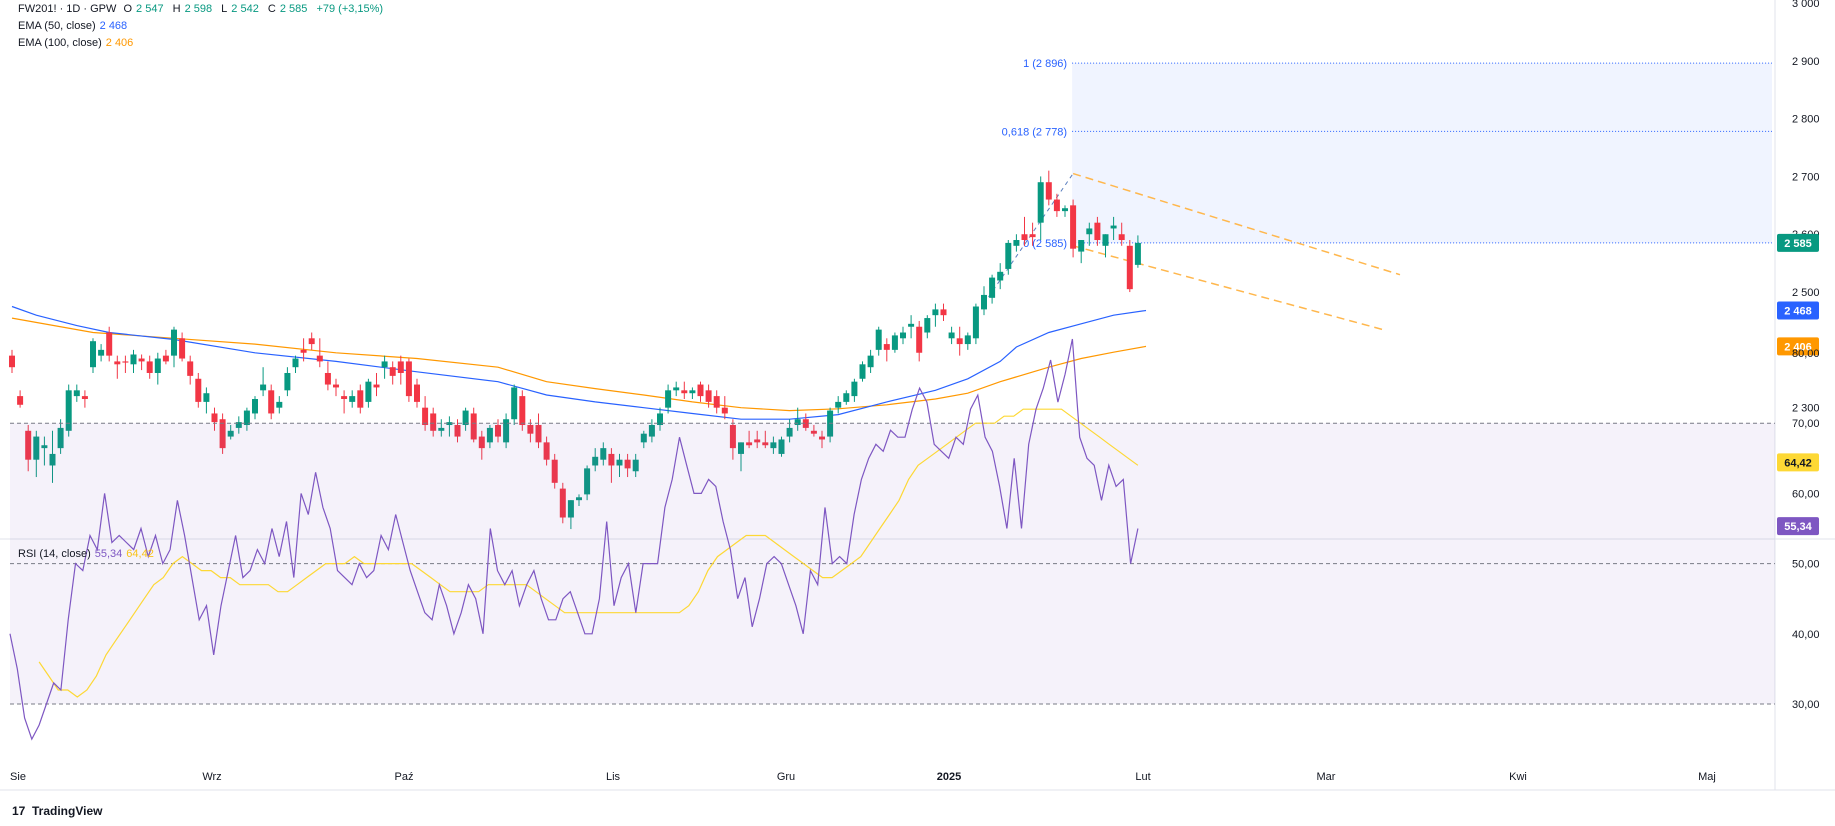  I want to click on time-tick-label: Lis, so click(613, 777).